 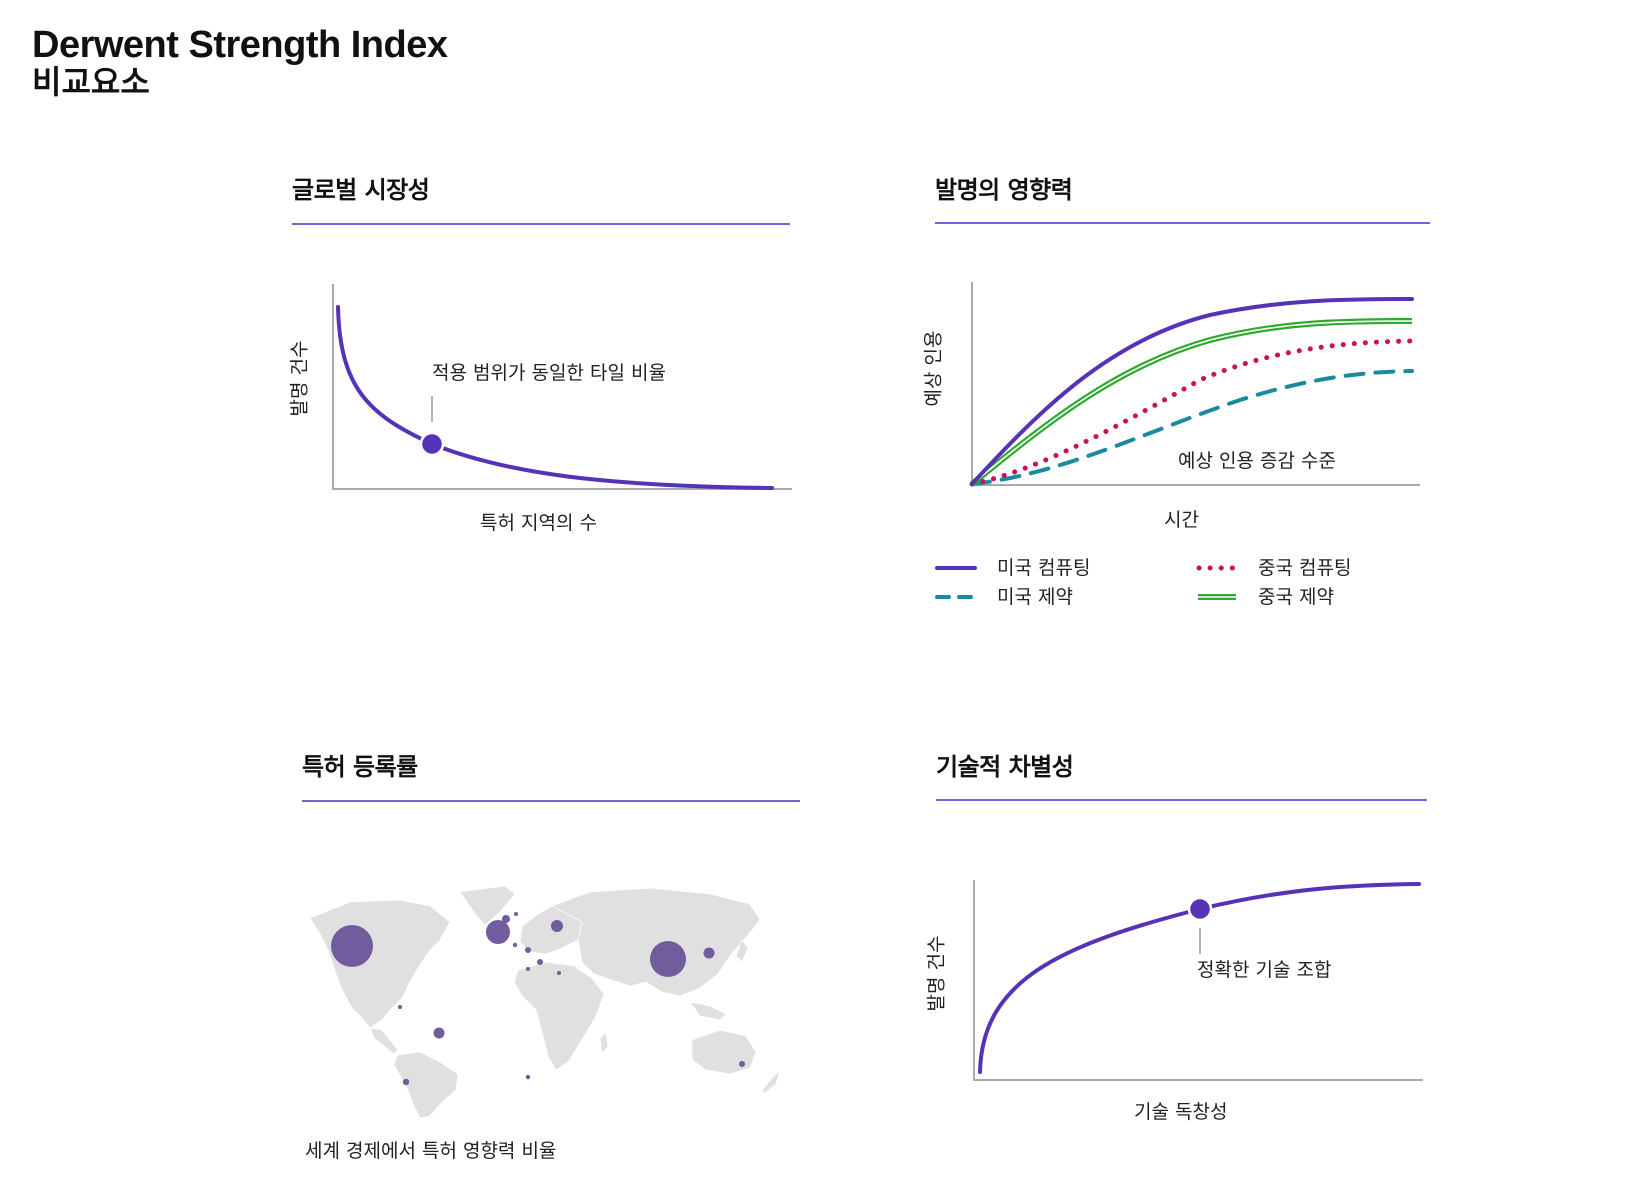 I want to click on series-china-computing, so click(x=1192, y=412).